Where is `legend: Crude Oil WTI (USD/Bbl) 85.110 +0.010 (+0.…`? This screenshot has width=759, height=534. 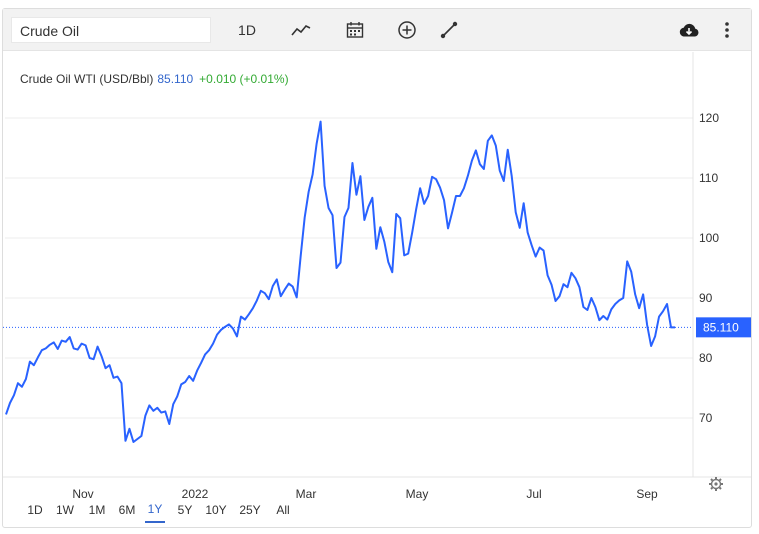 legend: Crude Oil WTI (USD/Bbl) 85.110 +0.010 (+0.… is located at coordinates (154, 79).